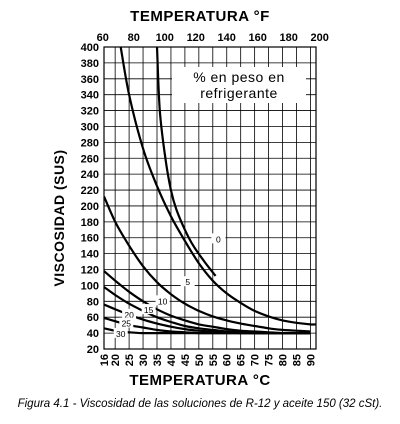 Image resolution: width=400 pixels, height=424 pixels. I want to click on y-tick-label: 380, so click(90, 64).